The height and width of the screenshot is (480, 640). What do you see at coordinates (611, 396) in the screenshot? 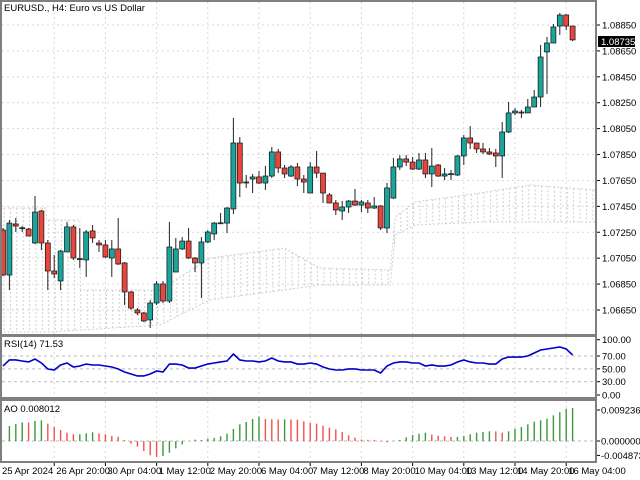
I see `rsi-tick-label: 0.00` at bounding box center [611, 396].